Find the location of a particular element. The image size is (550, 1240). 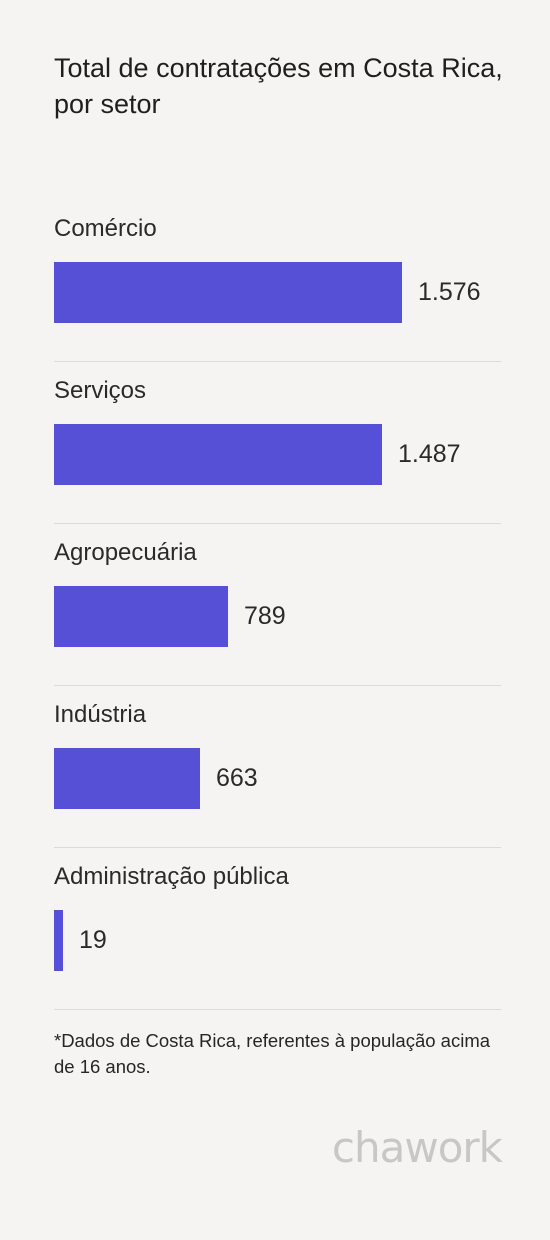

bar-row: Agropecuária 789 is located at coordinates (277, 605).